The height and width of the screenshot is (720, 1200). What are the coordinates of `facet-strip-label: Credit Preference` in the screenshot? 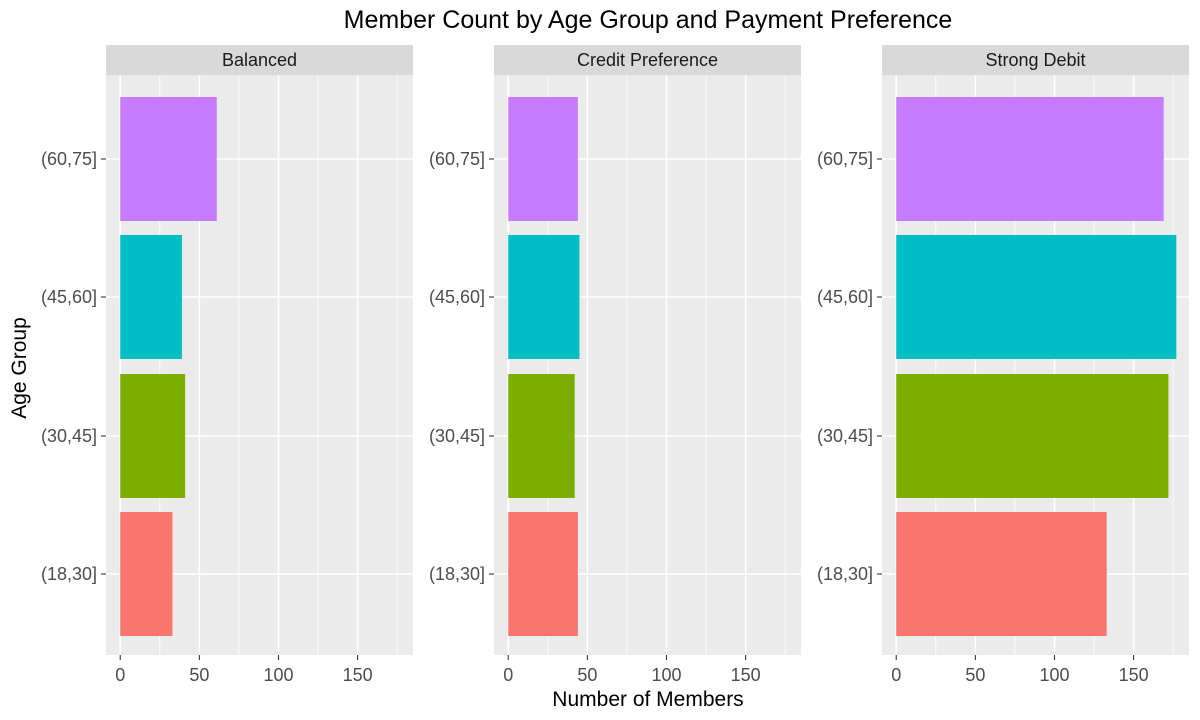 It's located at (647, 60).